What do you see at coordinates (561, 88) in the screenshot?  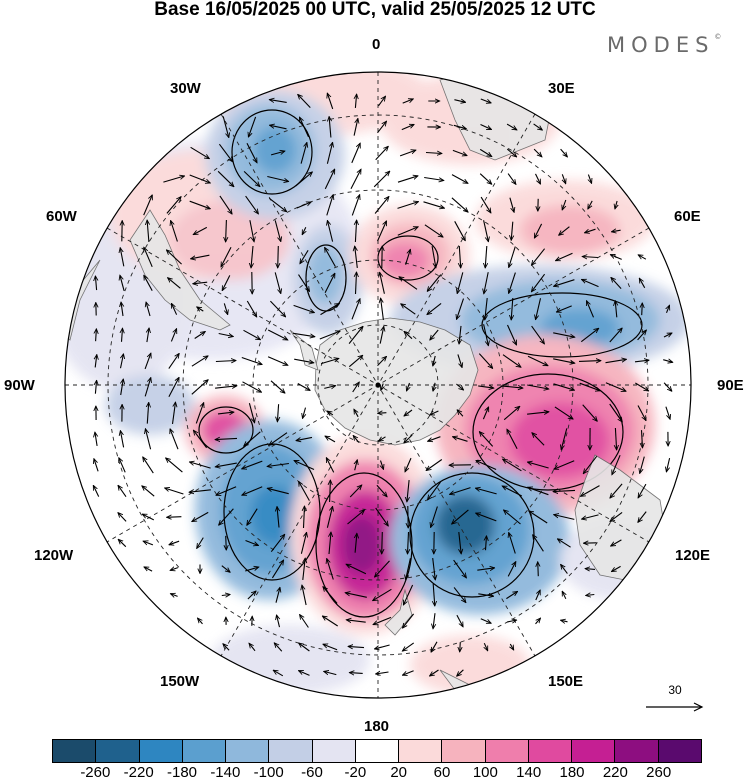 I see `lon-label-30e: 30E` at bounding box center [561, 88].